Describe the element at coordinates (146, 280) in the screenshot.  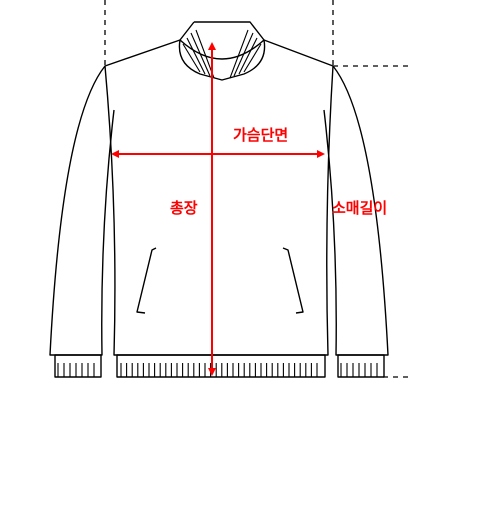
I see `left-pocket` at that location.